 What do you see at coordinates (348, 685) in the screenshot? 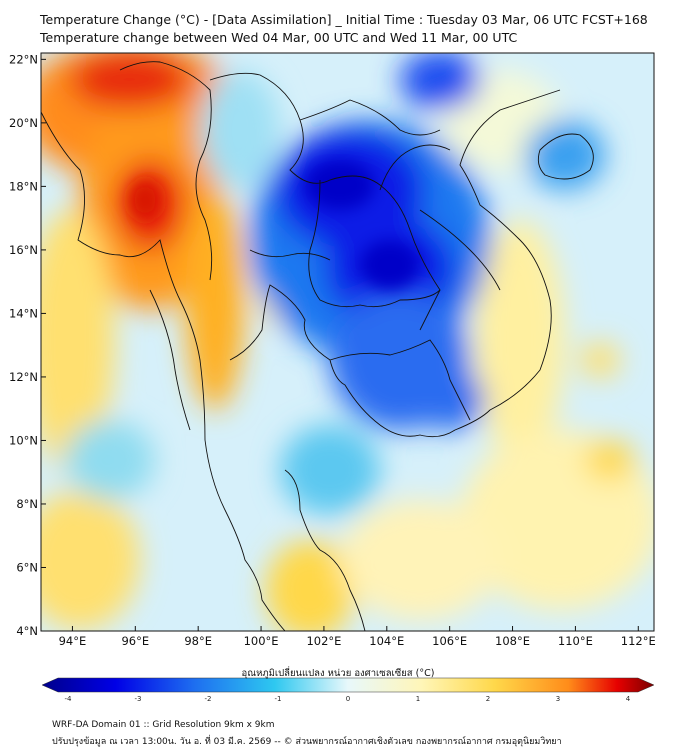
I see `colorbar-bar` at bounding box center [348, 685].